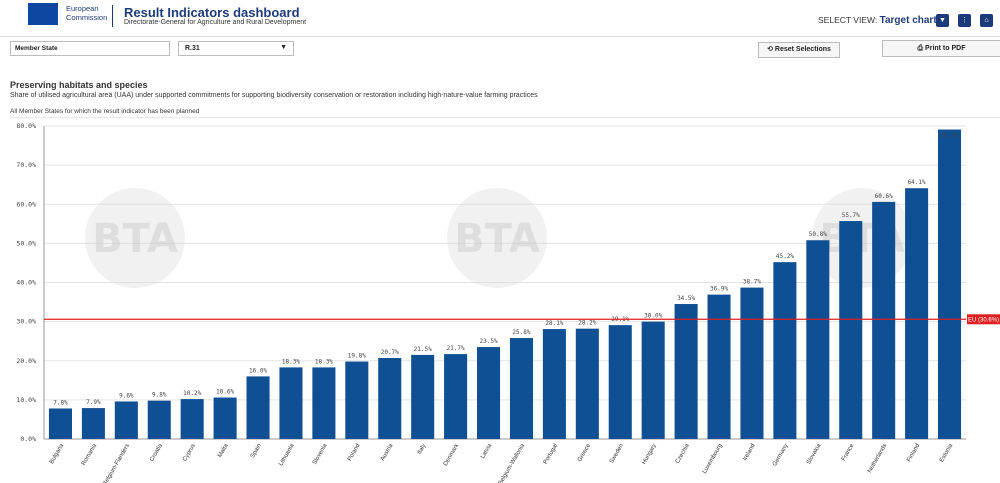 The width and height of the screenshot is (1000, 483). I want to click on bar-value-label: 34.5%, so click(686, 298).